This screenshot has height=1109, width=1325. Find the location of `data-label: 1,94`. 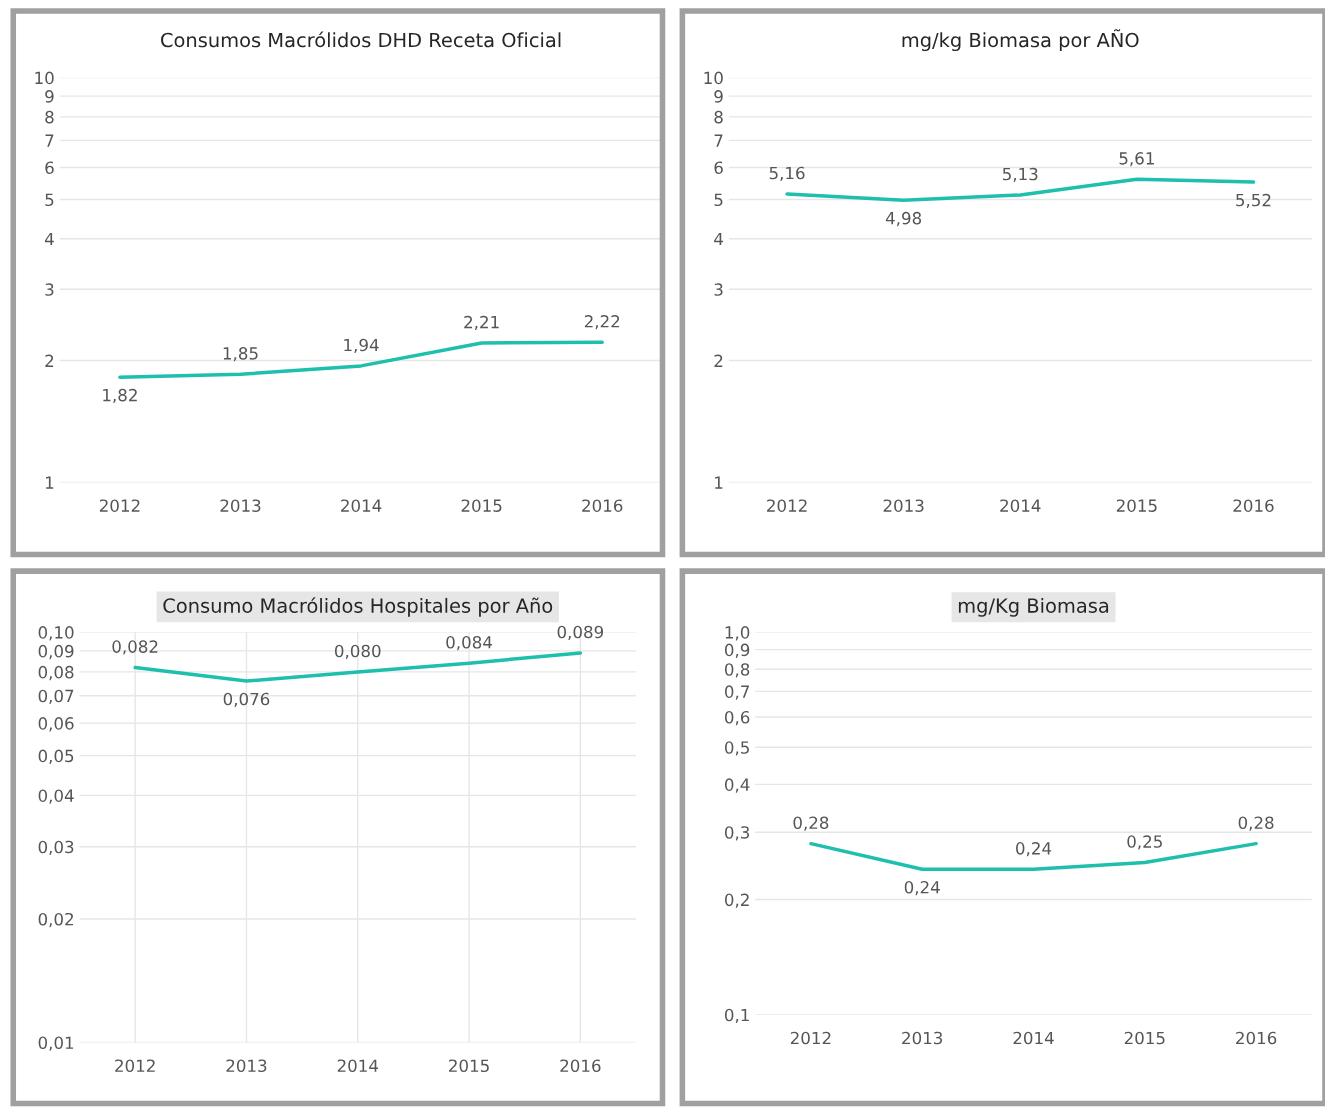

data-label: 1,94 is located at coordinates (361, 346).